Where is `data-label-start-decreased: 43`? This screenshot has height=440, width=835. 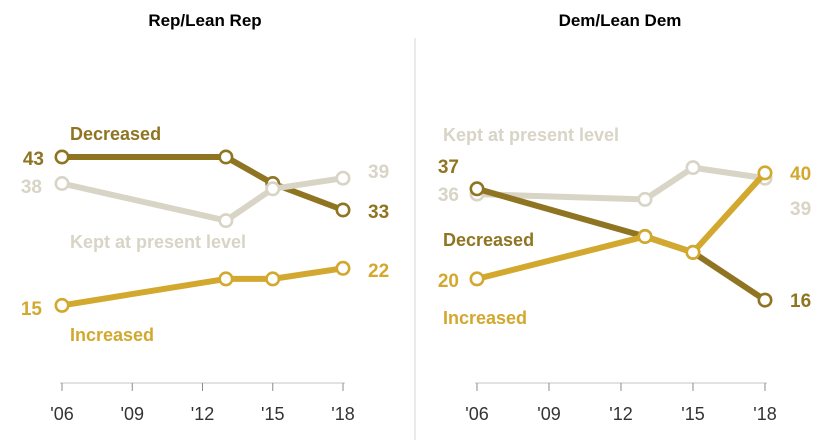
data-label-start-decreased: 43 is located at coordinates (33, 159).